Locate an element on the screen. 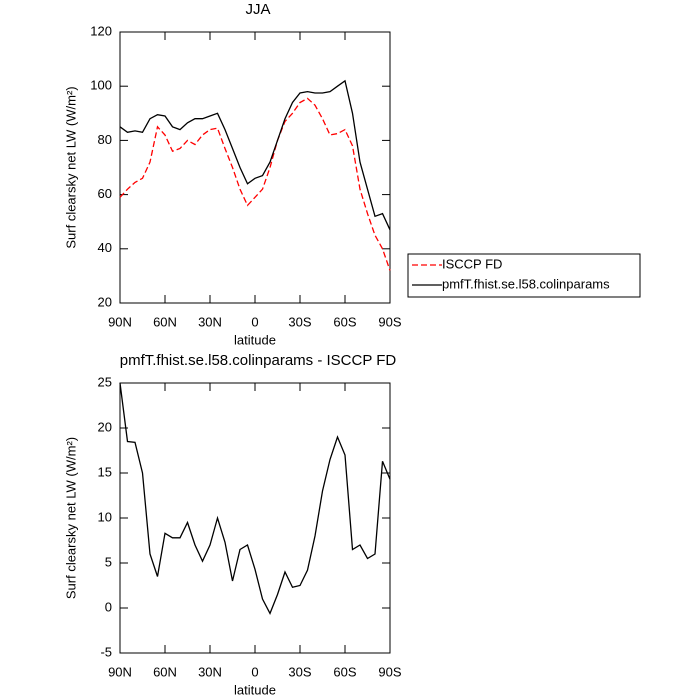  legend-box is located at coordinates (524, 275).